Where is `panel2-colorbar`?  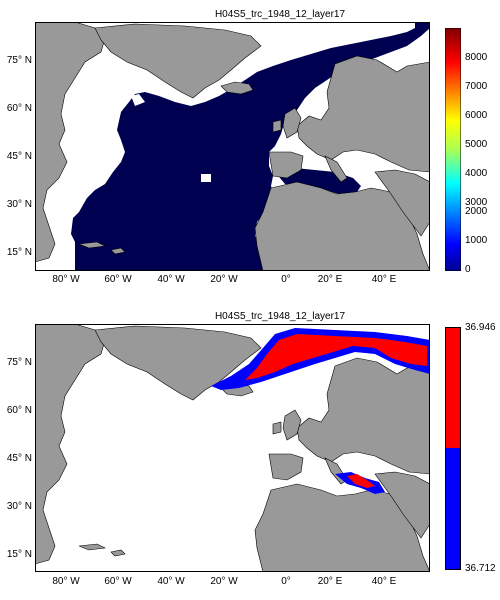
panel2-colorbar is located at coordinates (453, 448).